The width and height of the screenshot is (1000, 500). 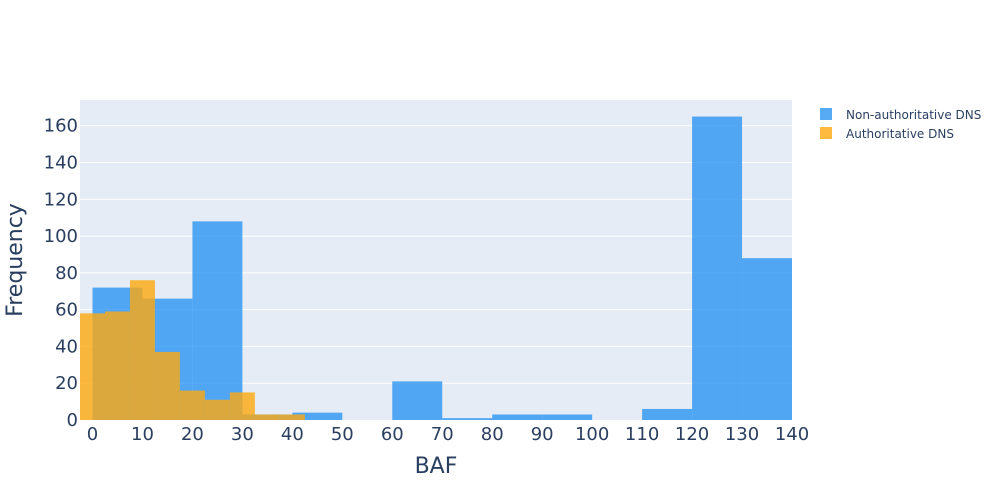 What do you see at coordinates (900, 134) in the screenshot?
I see `legend-label: Authoritative DNS` at bounding box center [900, 134].